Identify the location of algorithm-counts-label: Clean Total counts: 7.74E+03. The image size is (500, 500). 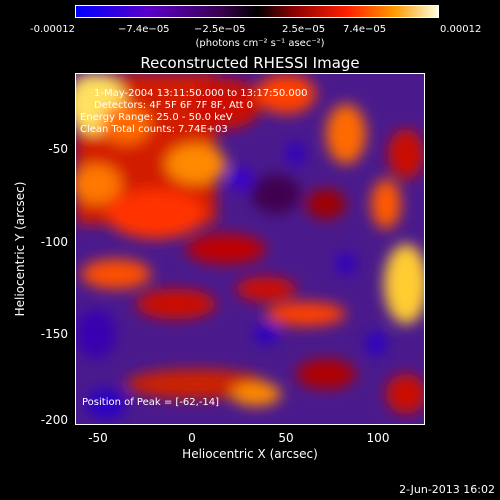
(154, 129).